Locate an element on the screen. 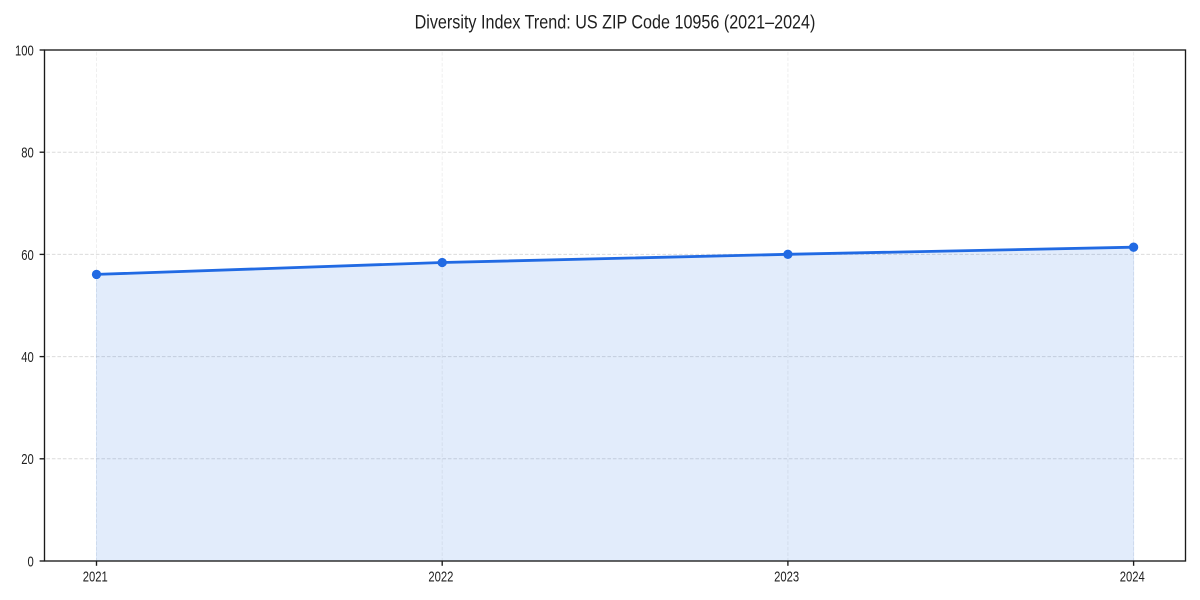 This screenshot has width=1200, height=600. svg-text: 100 is located at coordinates (24, 50).